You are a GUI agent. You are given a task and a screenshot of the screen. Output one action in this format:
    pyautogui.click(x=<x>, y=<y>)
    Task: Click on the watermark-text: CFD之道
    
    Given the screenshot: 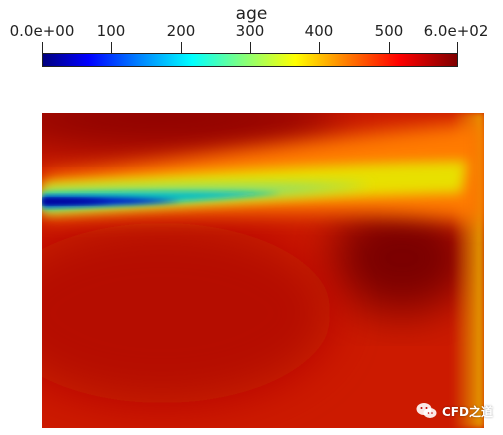 What is the action you would take?
    pyautogui.click(x=467, y=411)
    